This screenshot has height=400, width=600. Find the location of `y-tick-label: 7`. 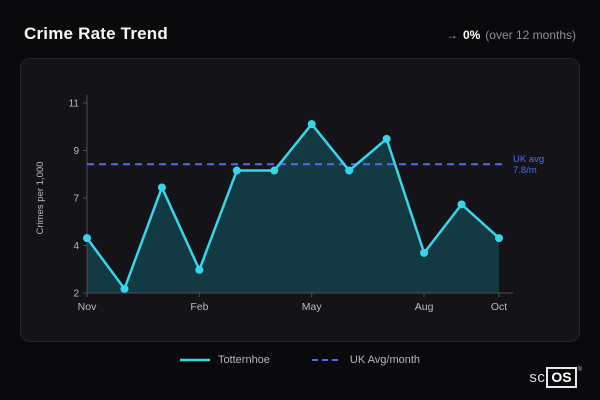

y-tick-label: 7 is located at coordinates (76, 199).